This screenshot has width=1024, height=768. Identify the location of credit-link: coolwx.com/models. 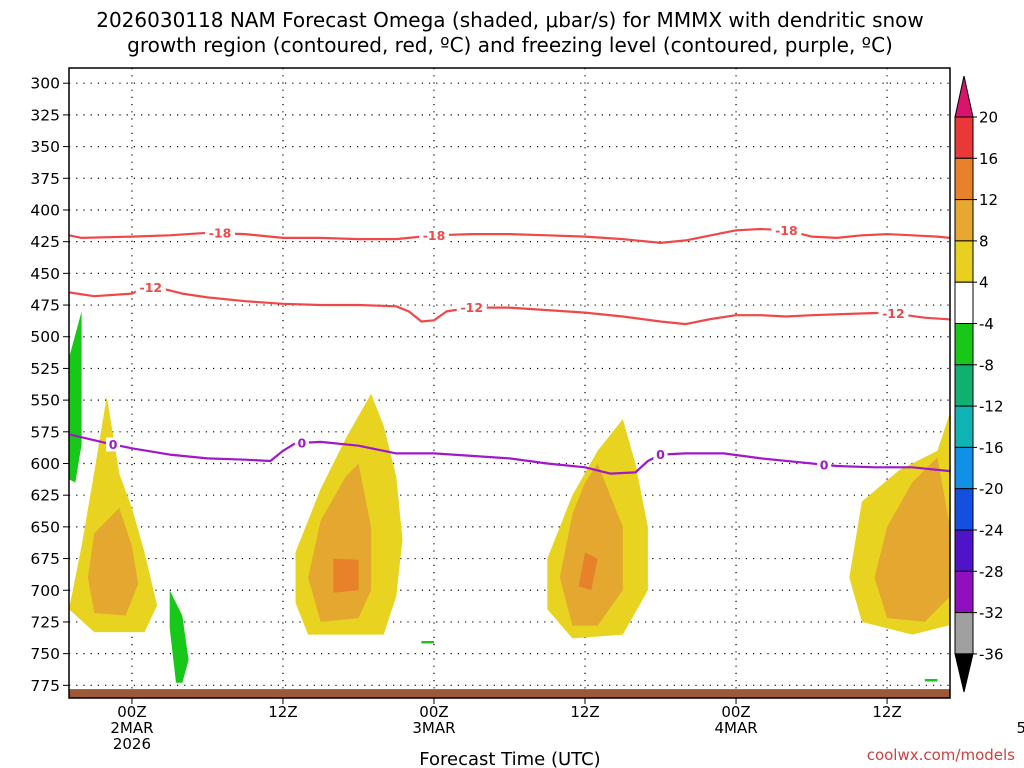
(941, 755).